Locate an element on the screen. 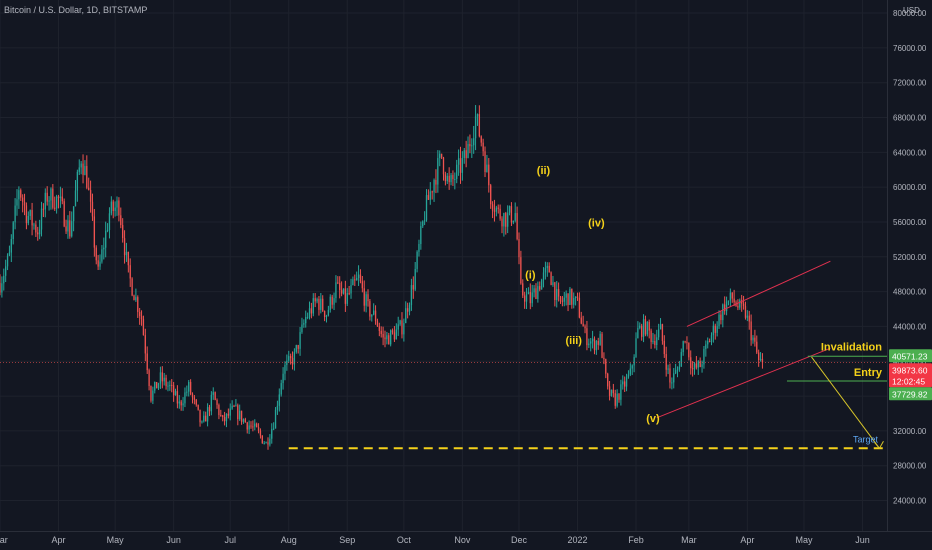 This screenshot has height=550, width=932. price-tick-label: 56000.00 is located at coordinates (910, 222).